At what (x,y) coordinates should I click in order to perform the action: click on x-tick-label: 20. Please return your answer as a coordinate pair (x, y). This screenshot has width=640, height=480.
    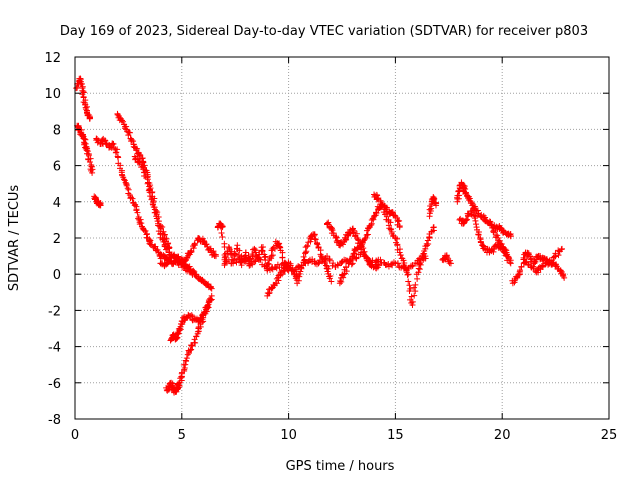
    Looking at the image, I should click on (502, 435).